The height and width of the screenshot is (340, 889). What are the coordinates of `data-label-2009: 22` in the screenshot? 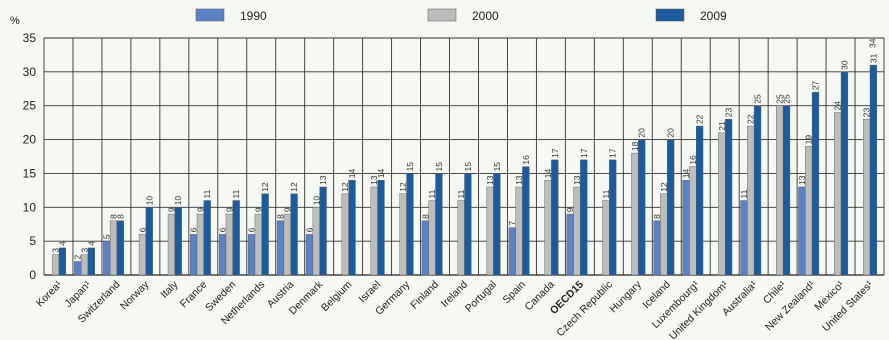 It's located at (700, 119).